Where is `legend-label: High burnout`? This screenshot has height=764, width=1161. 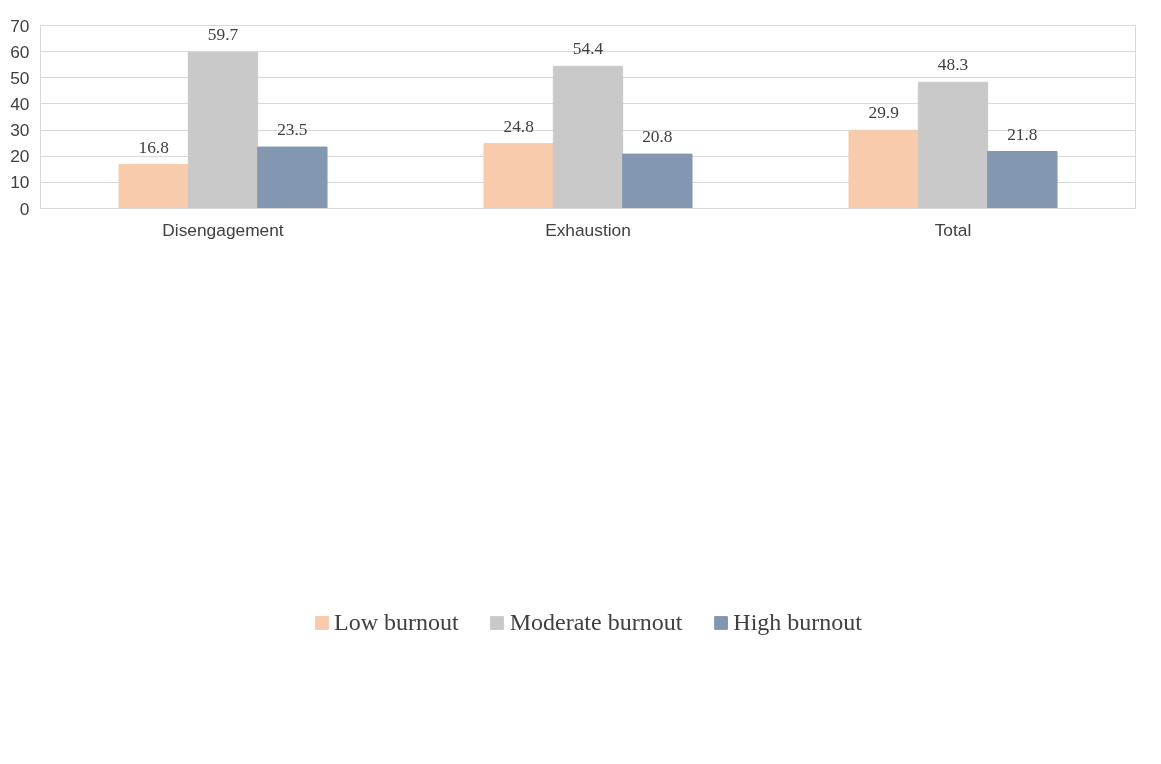 legend-label: High burnout is located at coordinates (797, 622).